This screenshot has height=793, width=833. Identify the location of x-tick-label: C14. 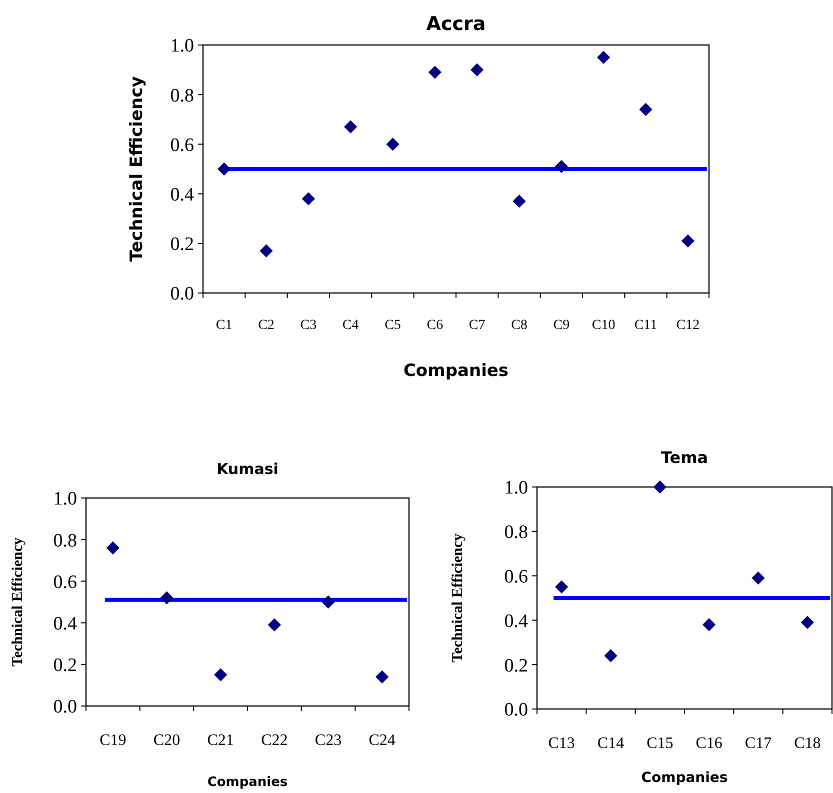
(610, 743).